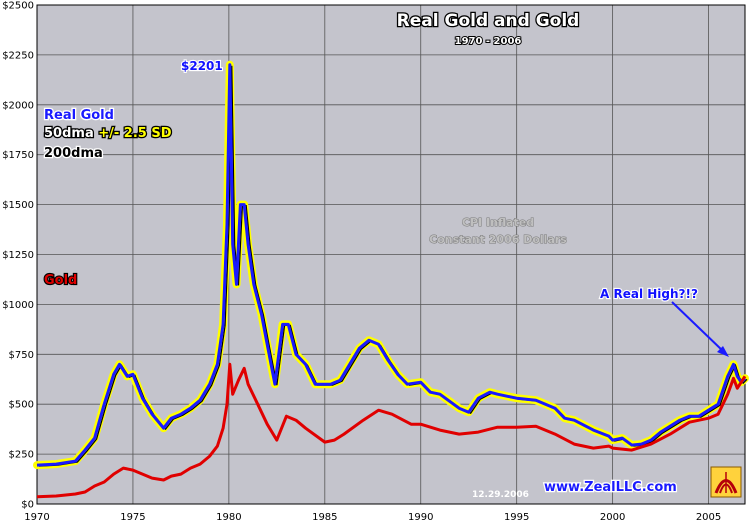 This screenshot has width=750, height=525. Describe the element at coordinates (698, 327) in the screenshot. I see `annotation-arrow-line` at that location.